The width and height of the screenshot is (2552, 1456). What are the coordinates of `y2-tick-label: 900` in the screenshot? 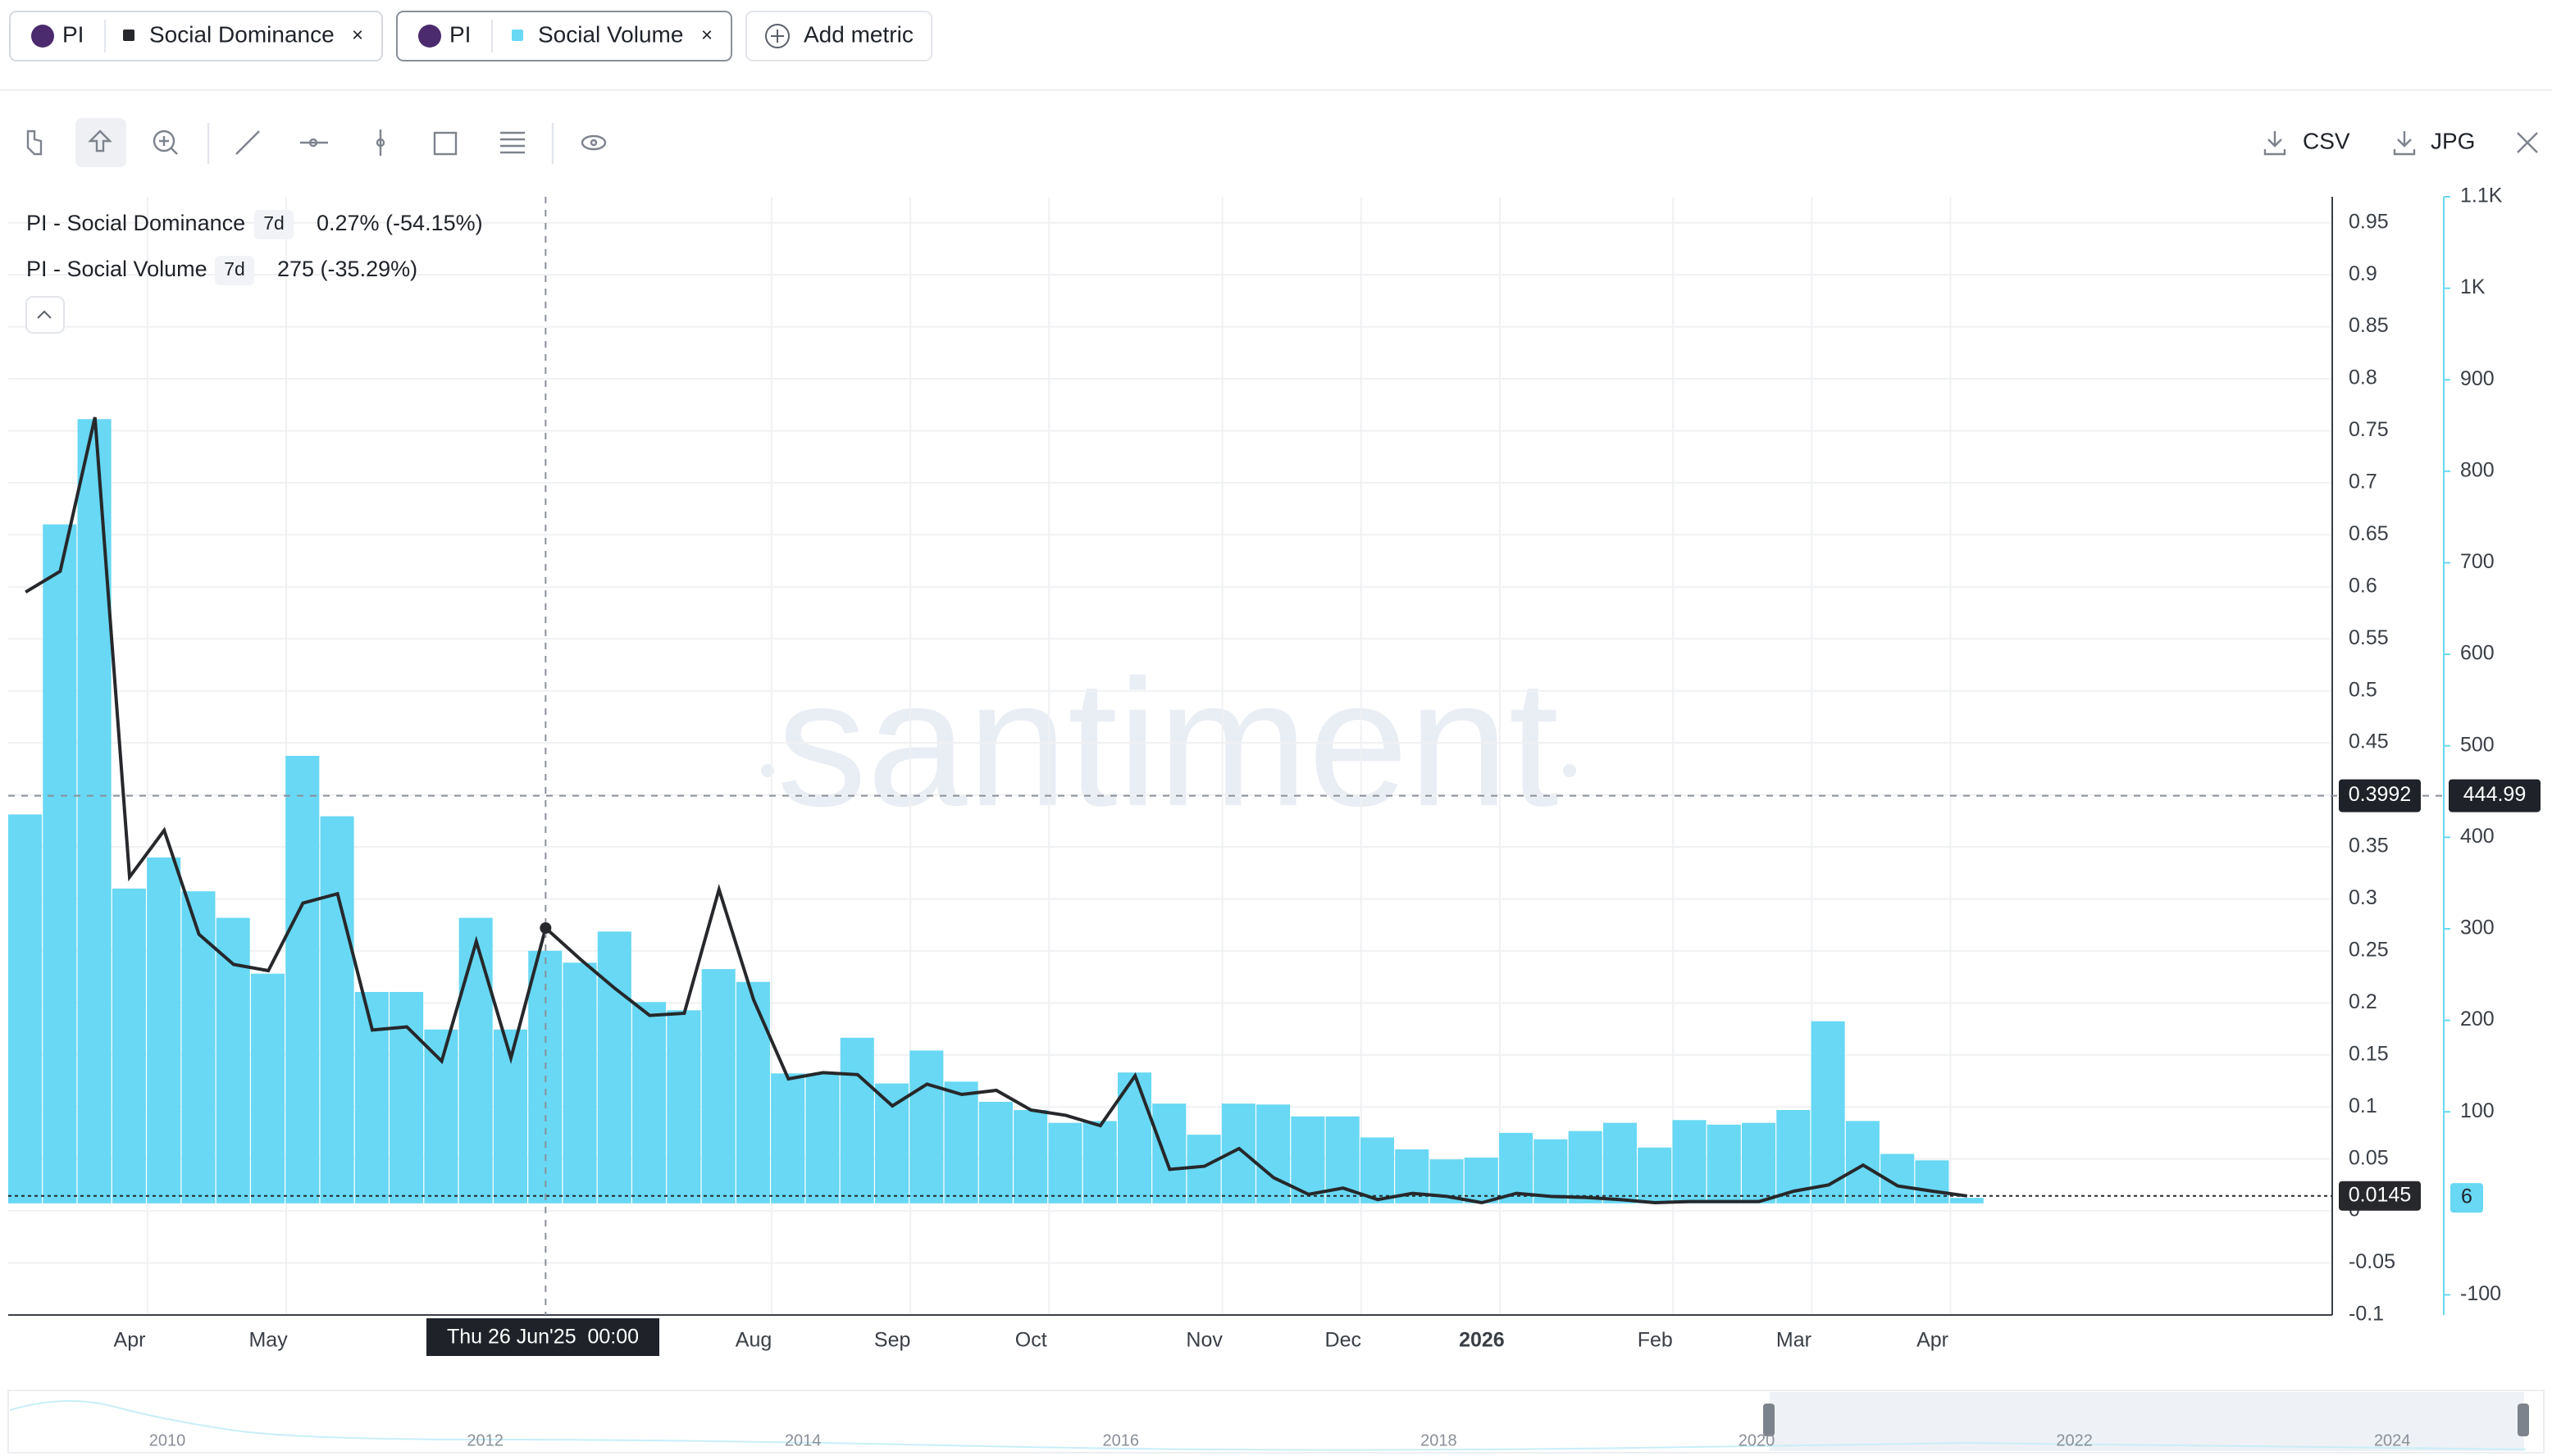 It's located at (2477, 379).